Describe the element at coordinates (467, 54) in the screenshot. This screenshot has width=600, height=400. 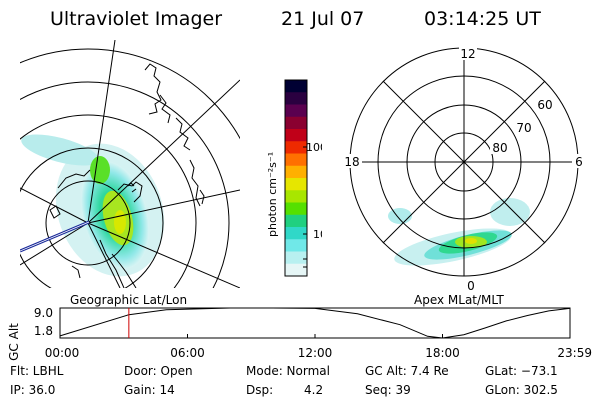
I see `mlt-label-12: 12` at that location.